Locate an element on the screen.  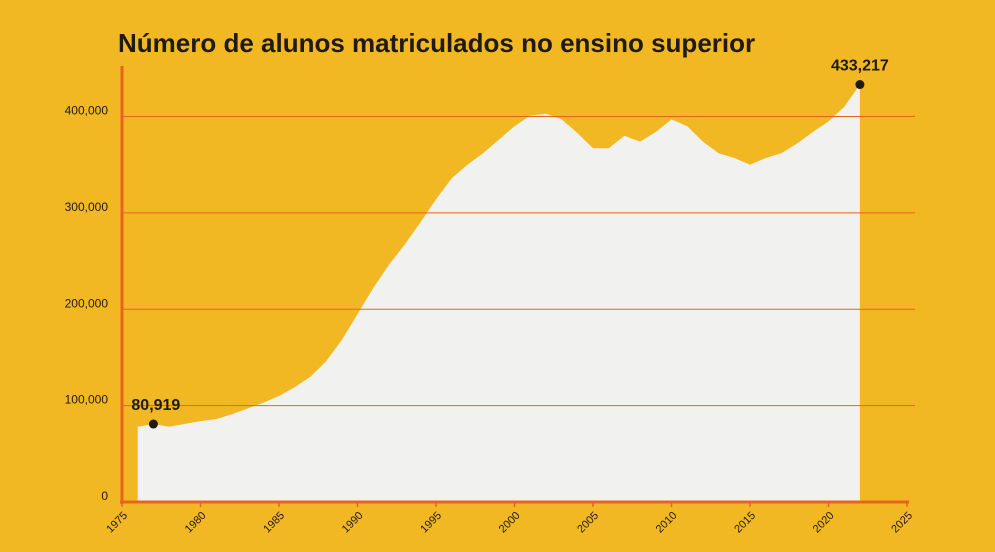
x-tick-label: 2000 is located at coordinates (510, 523).